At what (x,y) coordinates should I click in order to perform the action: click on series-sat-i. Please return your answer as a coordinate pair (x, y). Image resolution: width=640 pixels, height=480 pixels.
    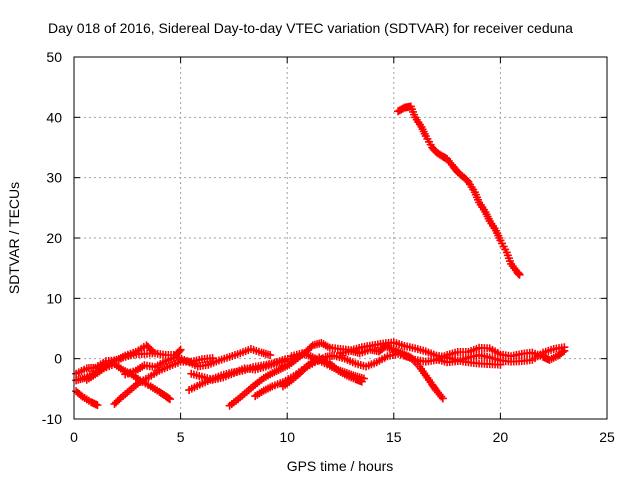
    Looking at the image, I should click on (365, 374).